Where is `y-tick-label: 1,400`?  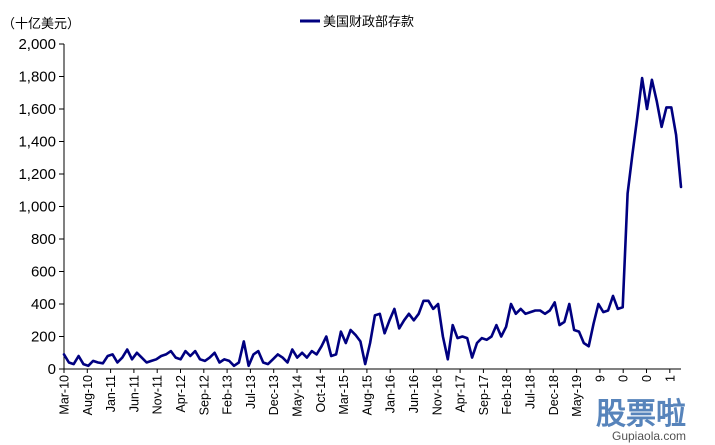 y-tick-label: 1,400 is located at coordinates (37, 142).